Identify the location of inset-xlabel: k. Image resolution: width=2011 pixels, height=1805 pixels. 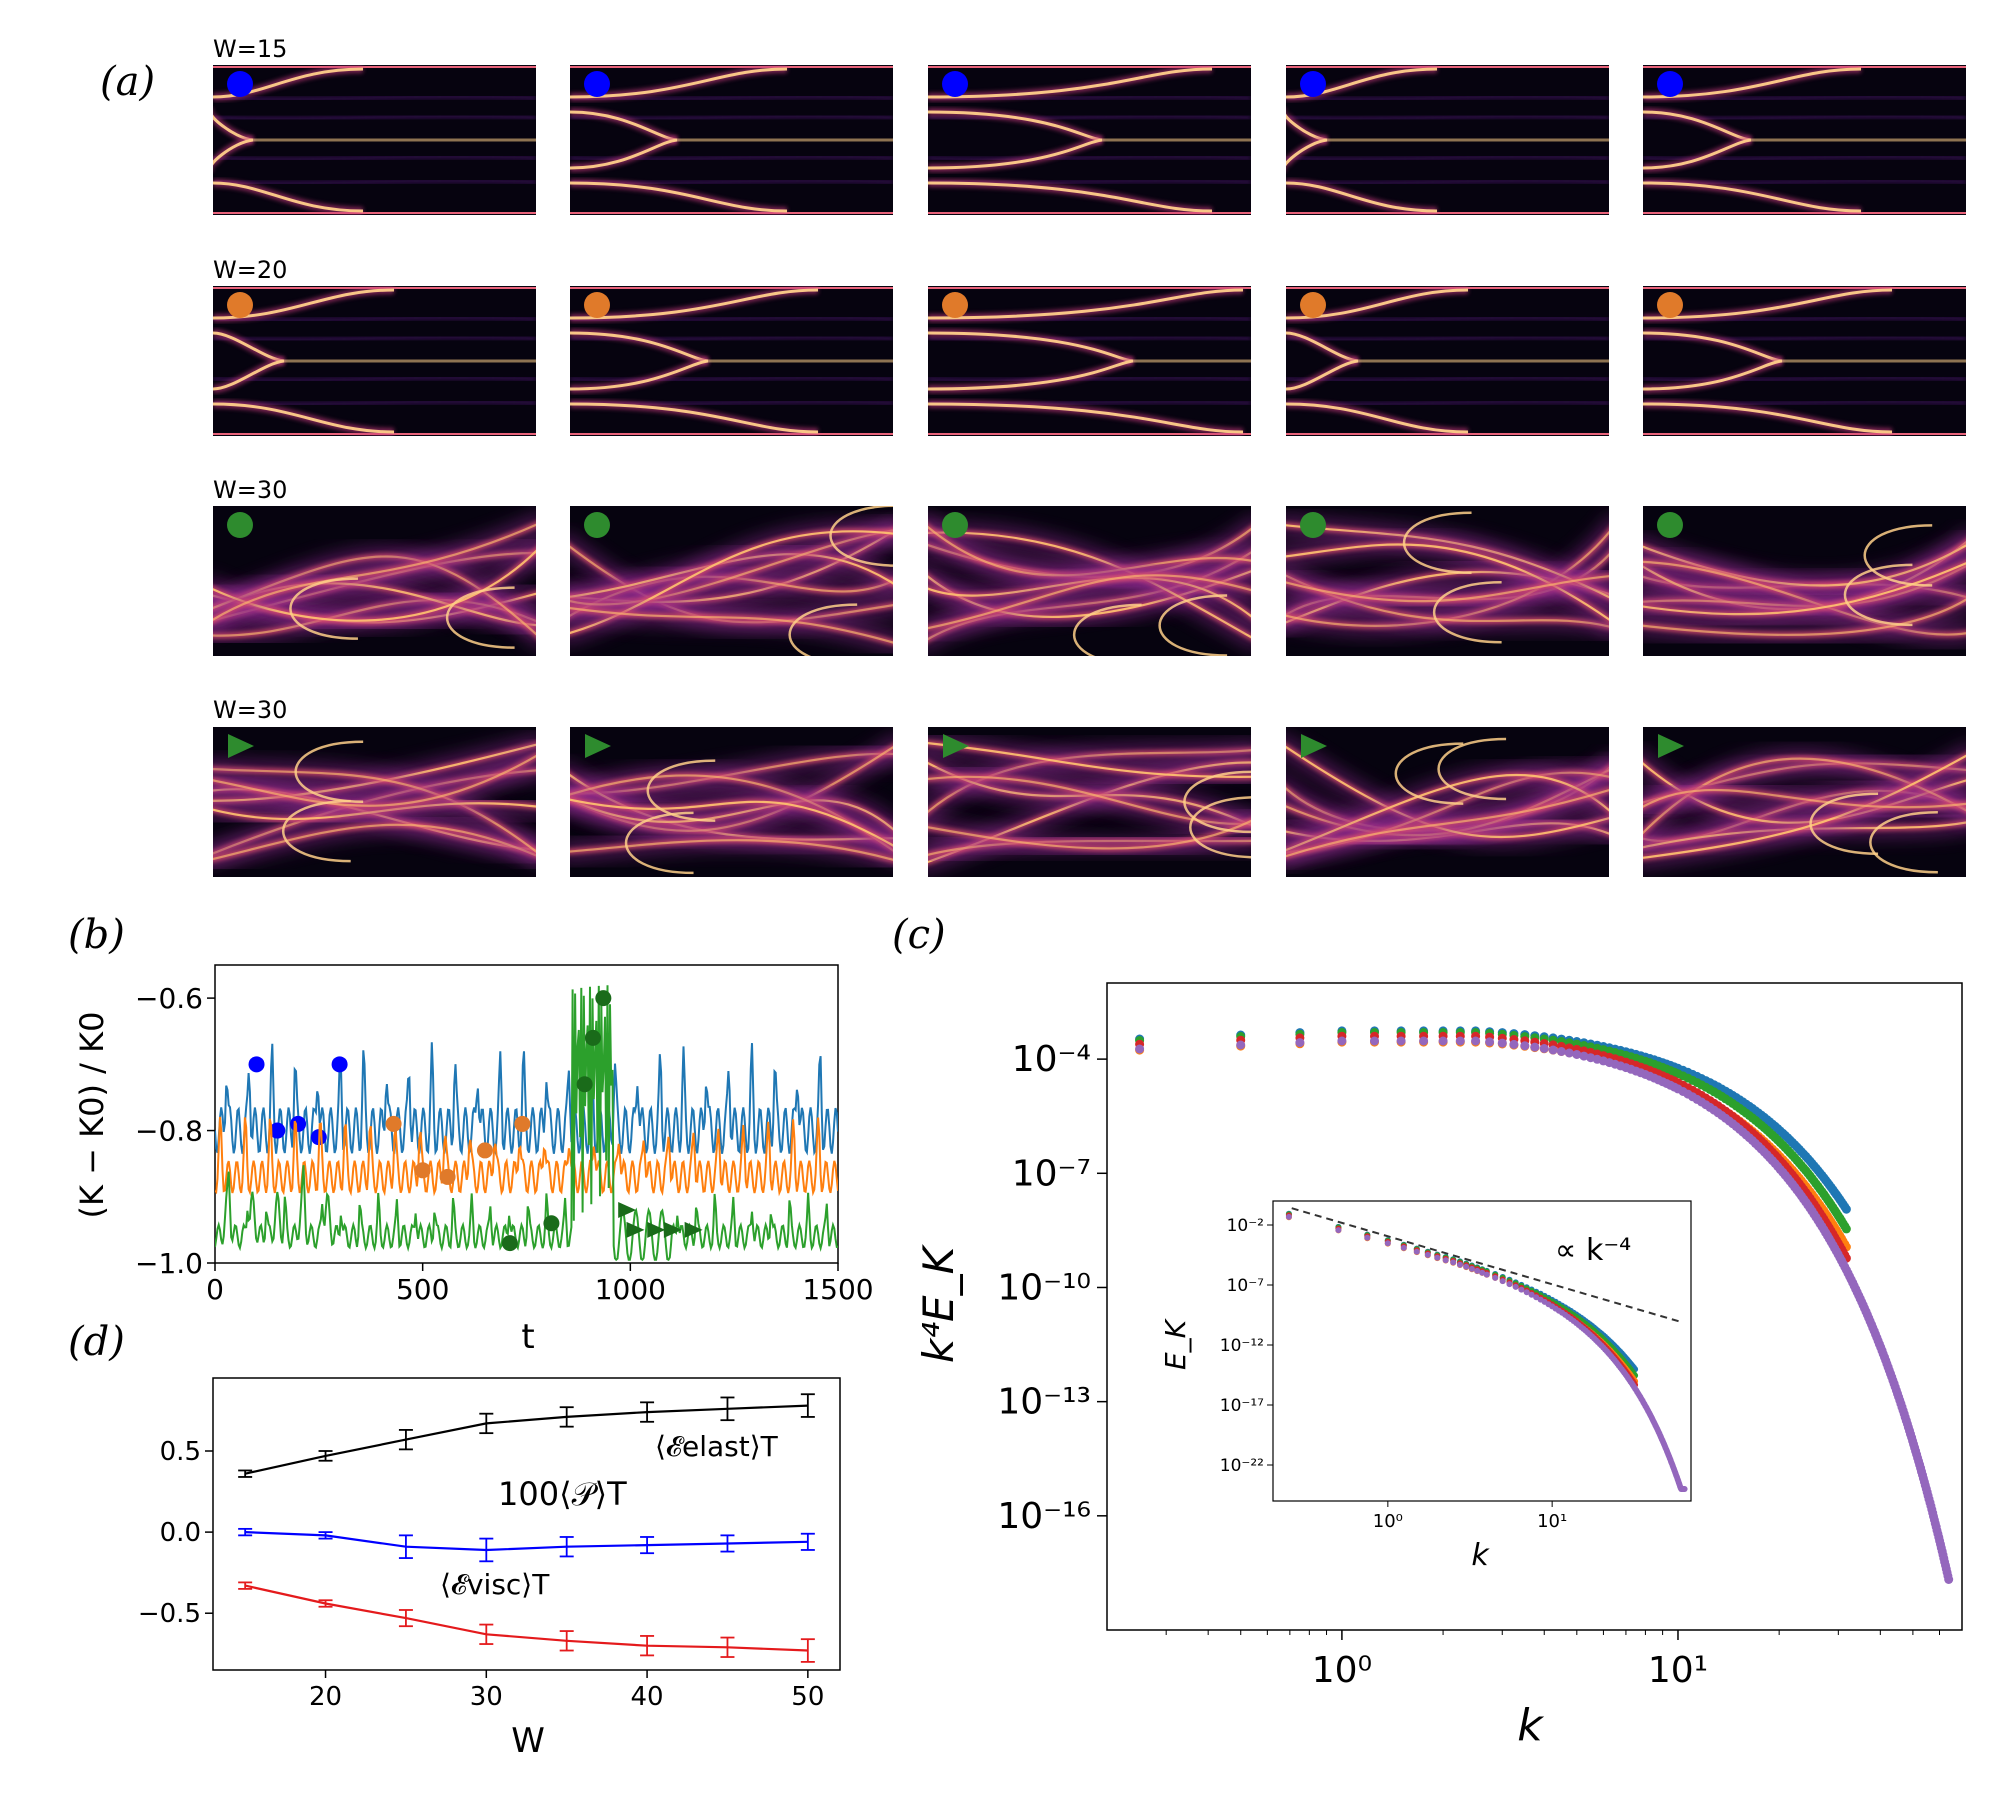
(1480, 1555).